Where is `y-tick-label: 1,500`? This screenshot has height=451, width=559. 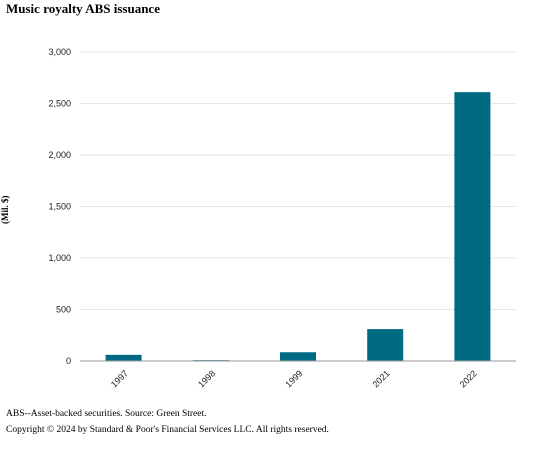
y-tick-label: 1,500 is located at coordinates (59, 207).